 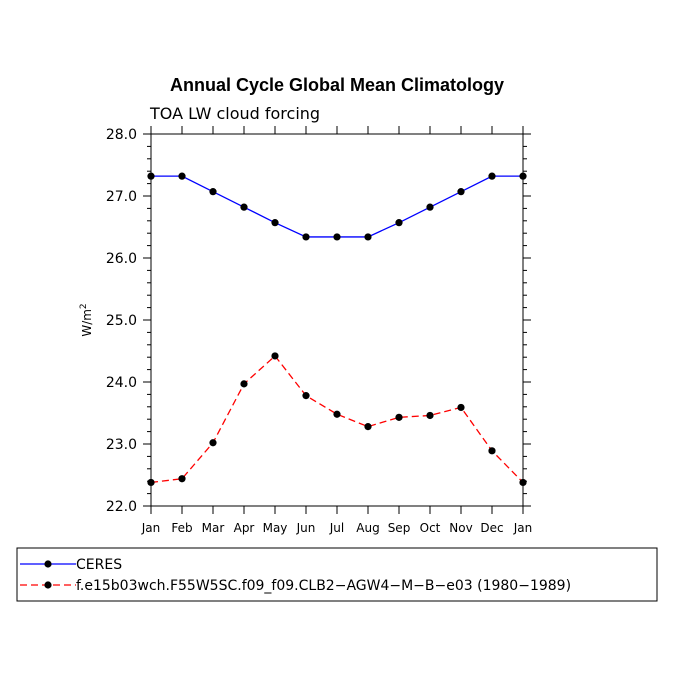 What do you see at coordinates (87, 323) in the screenshot?
I see `y-axis-label-text: W/m` at bounding box center [87, 323].